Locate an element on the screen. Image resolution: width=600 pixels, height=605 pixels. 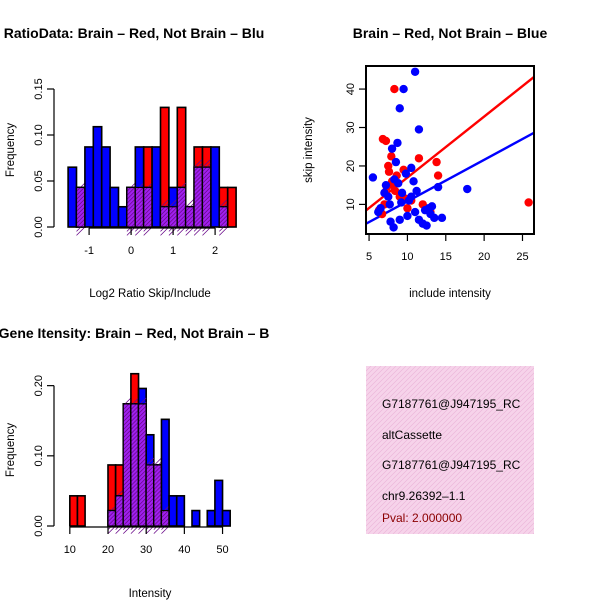
info-probe-id: G7187761@J947195_RC is located at coordinates (451, 404).